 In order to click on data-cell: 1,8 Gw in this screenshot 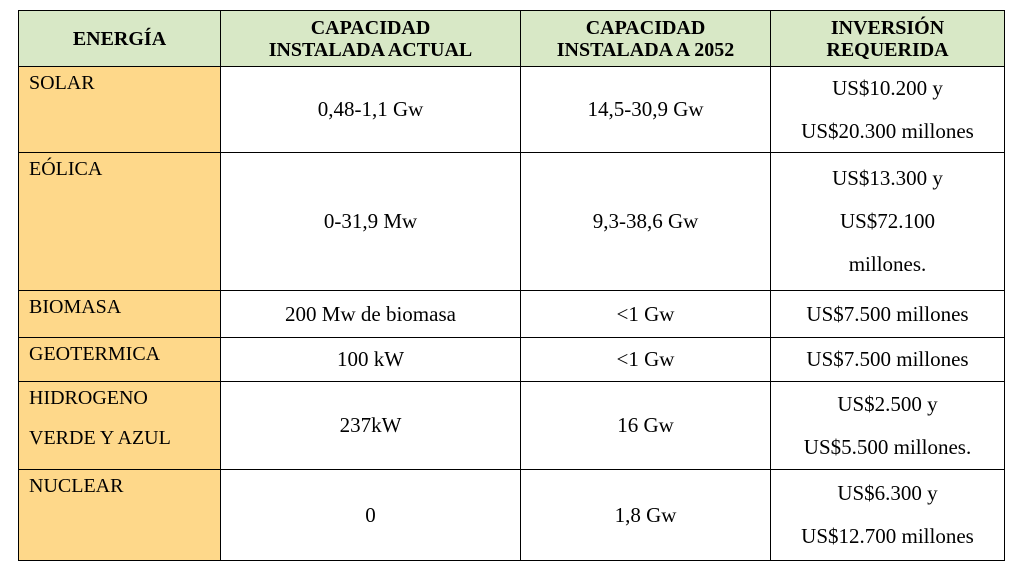, I will do `click(645, 515)`.